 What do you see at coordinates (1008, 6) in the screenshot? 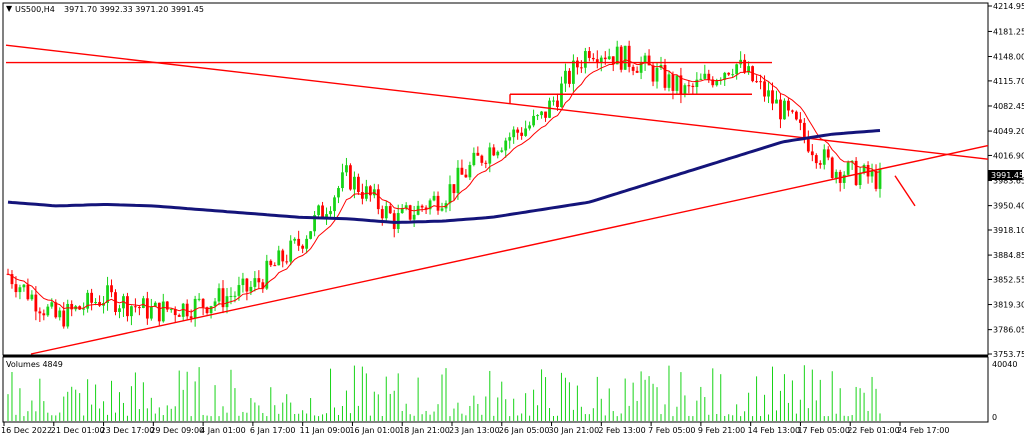
I see `price-tick-label: 4214.95` at bounding box center [1008, 6].